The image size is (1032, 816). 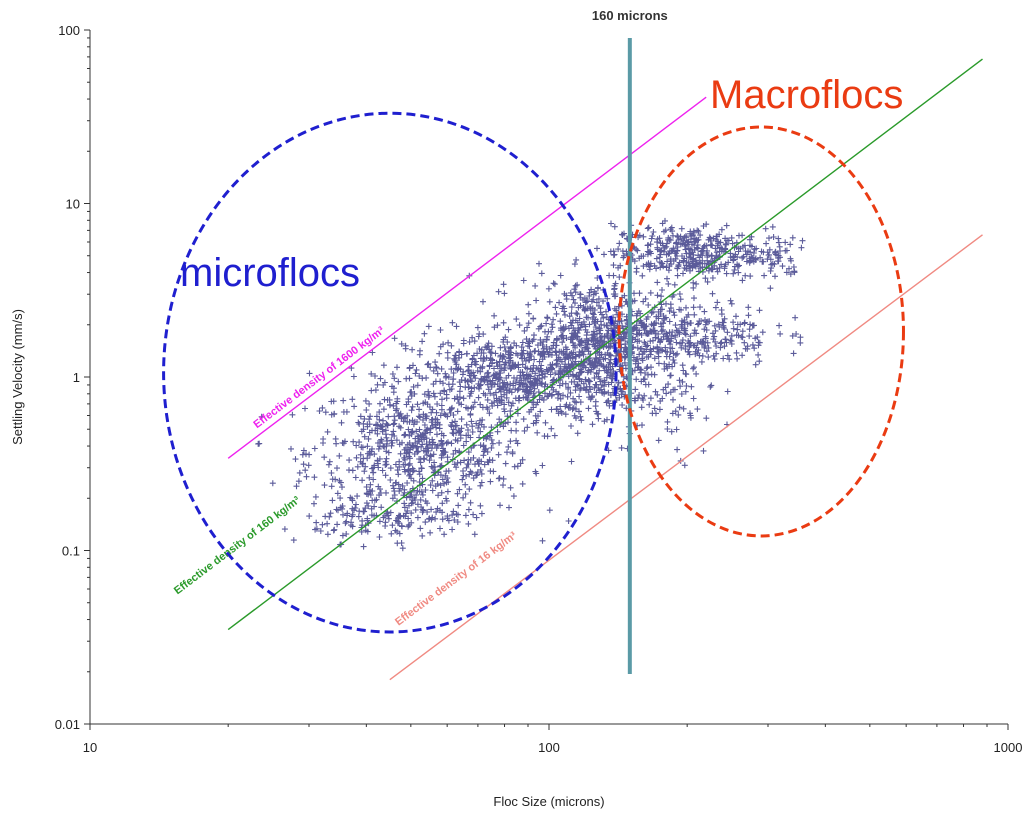 I want to click on y-tick-label: 1, so click(x=76, y=377).